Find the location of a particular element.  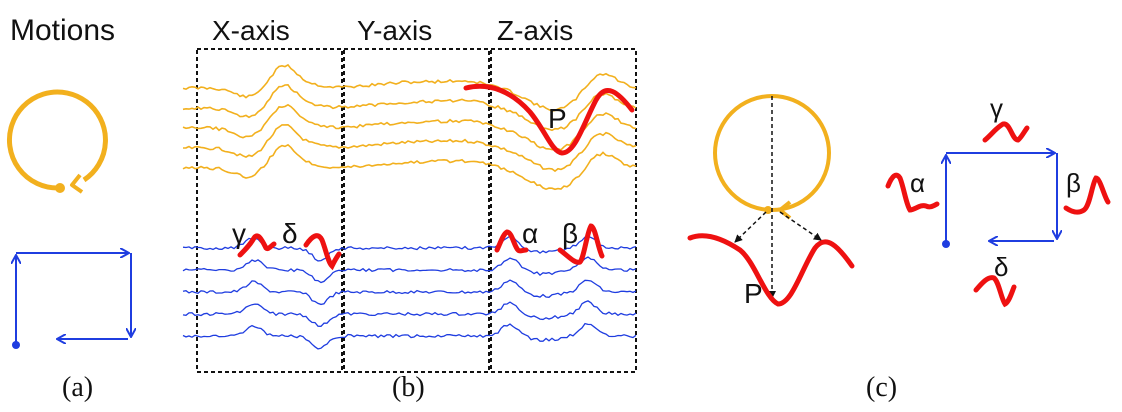

circle-motion-traces is located at coordinates (409, 127).